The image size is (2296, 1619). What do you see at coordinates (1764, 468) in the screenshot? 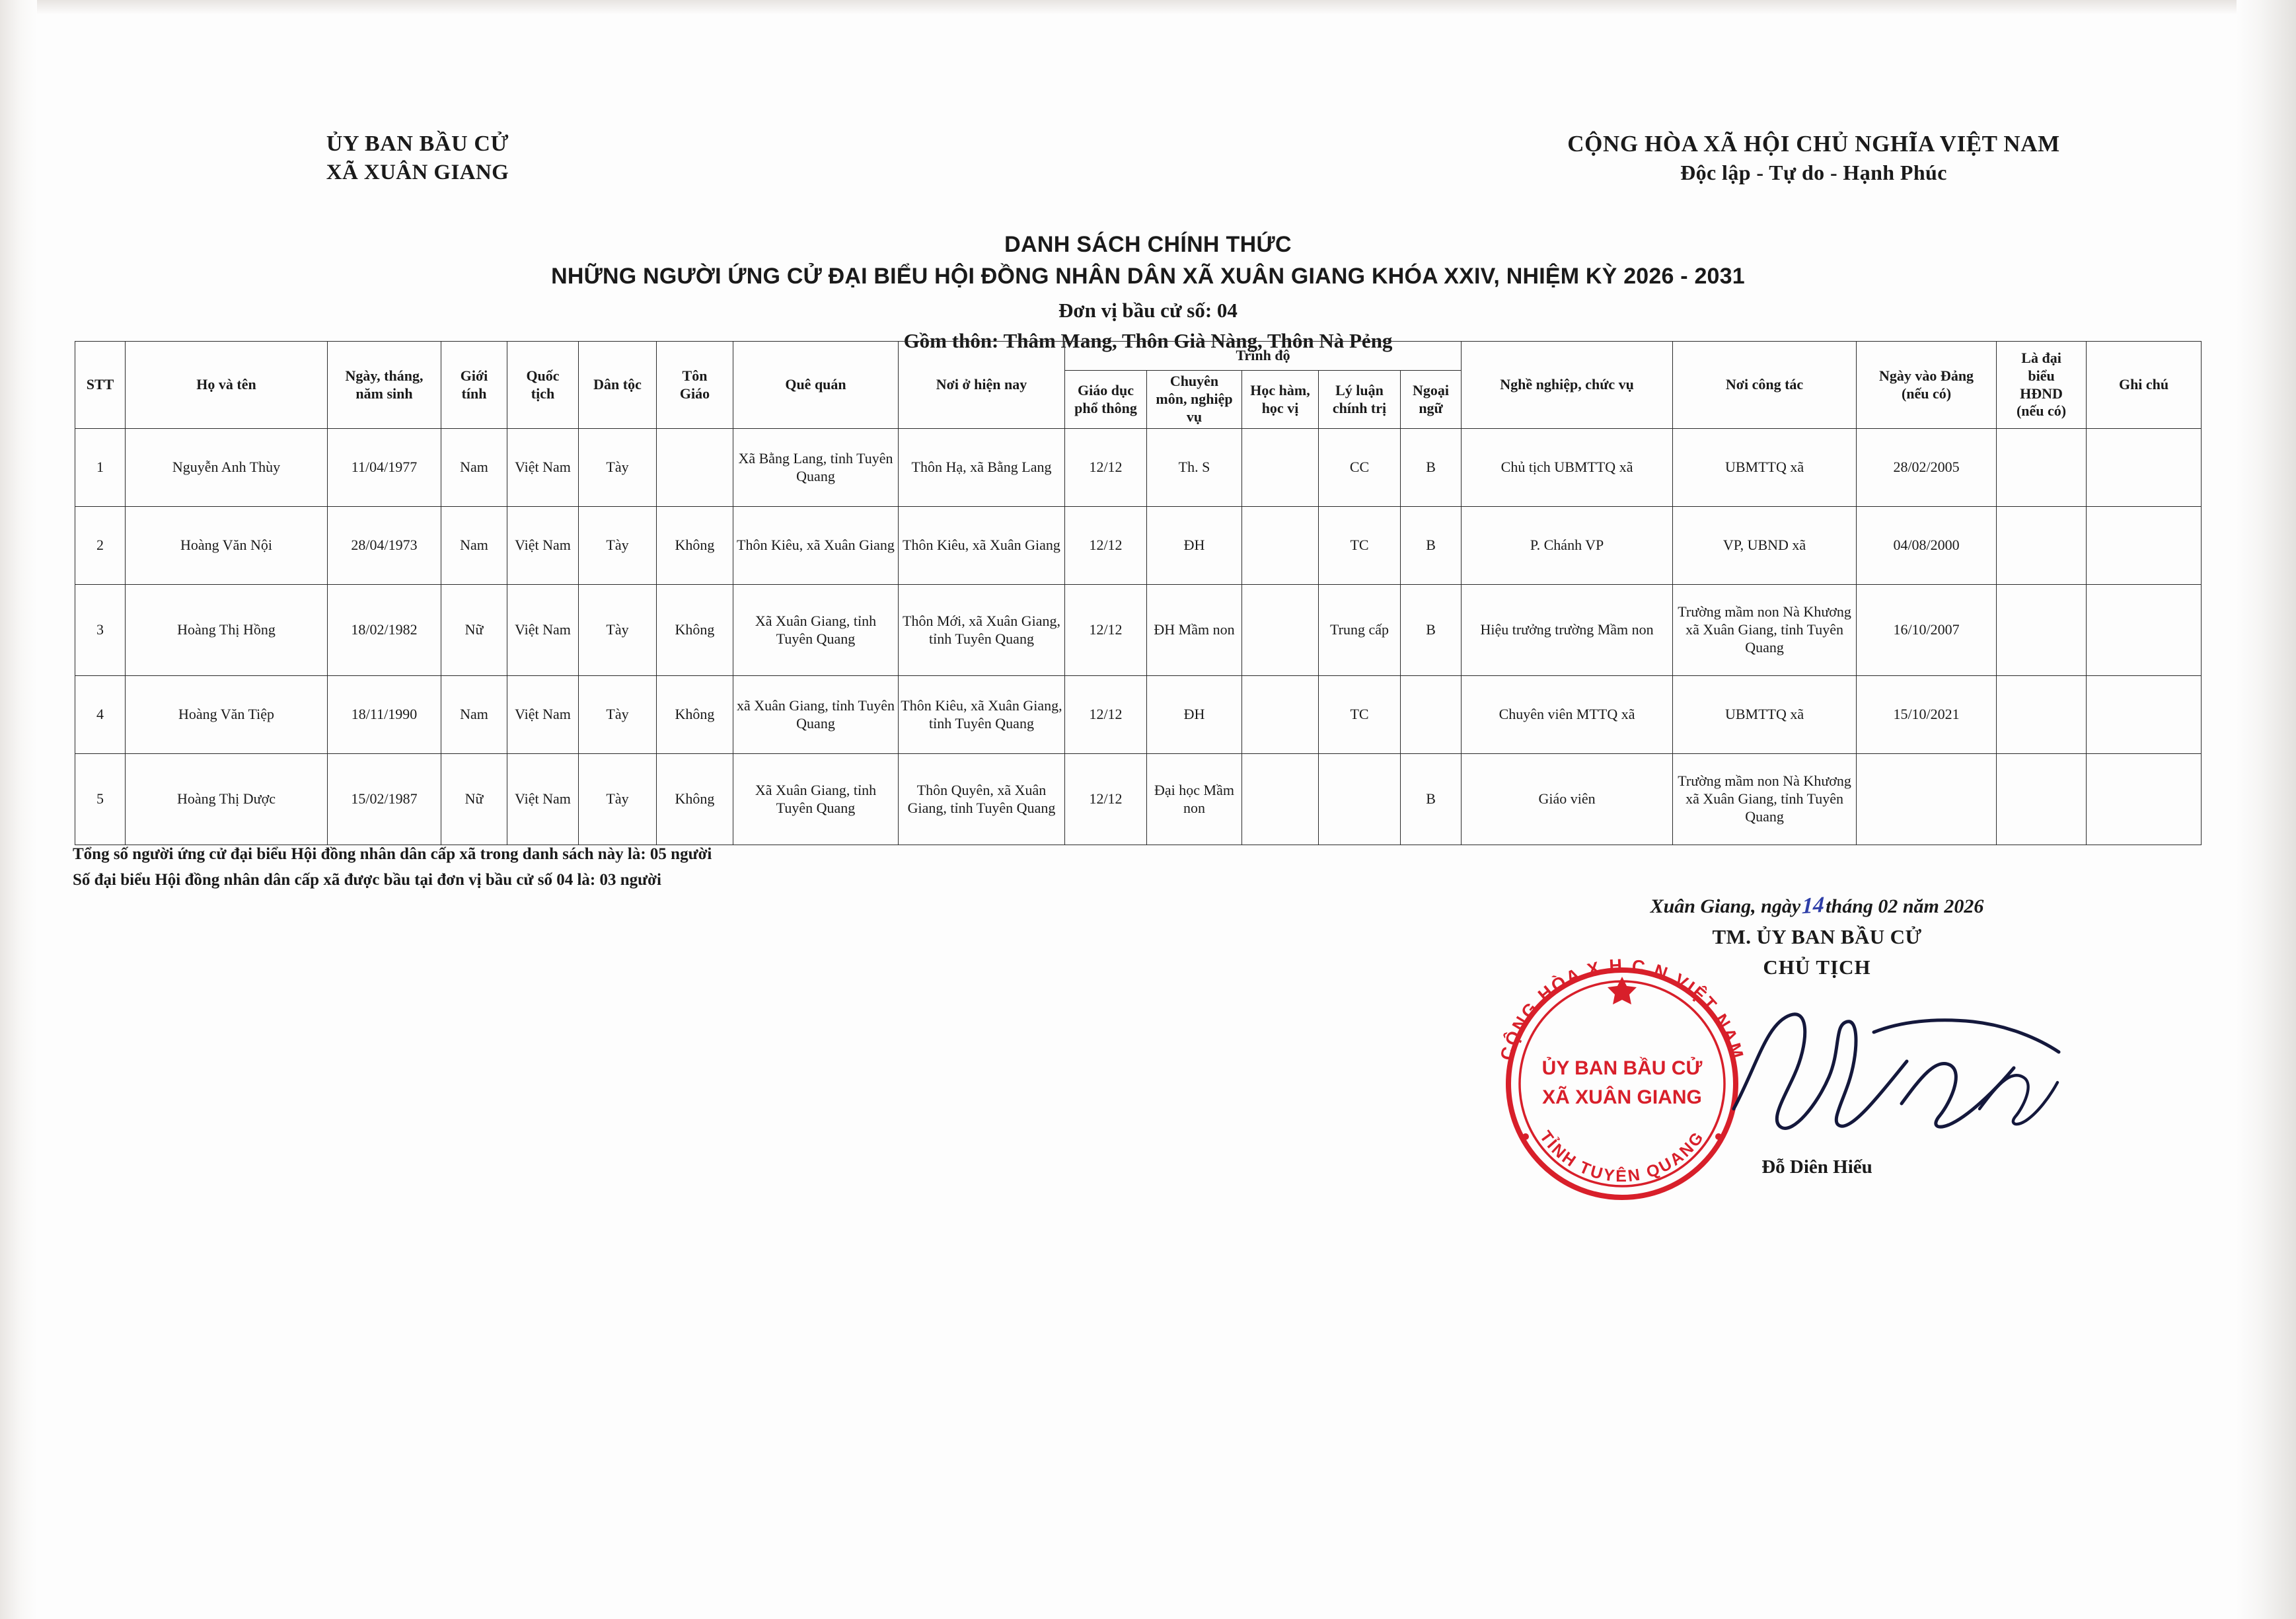
I see `cell-workplace: UBMTTQ xã` at bounding box center [1764, 468].